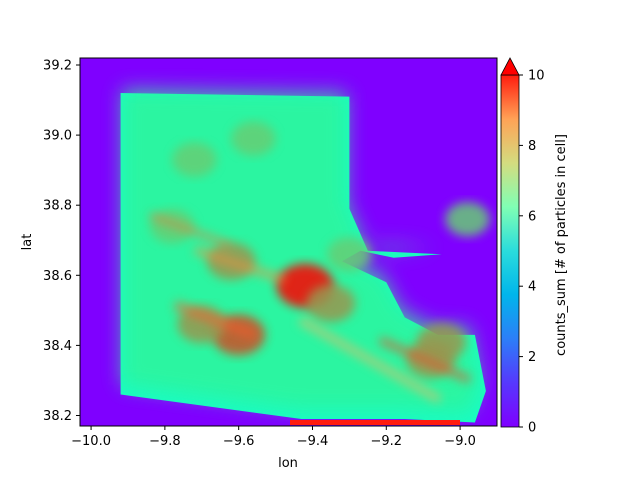 Image resolution: width=640 pixels, height=480 pixels. Describe the element at coordinates (57, 206) in the screenshot. I see `y-tick-label: 38.8` at that location.